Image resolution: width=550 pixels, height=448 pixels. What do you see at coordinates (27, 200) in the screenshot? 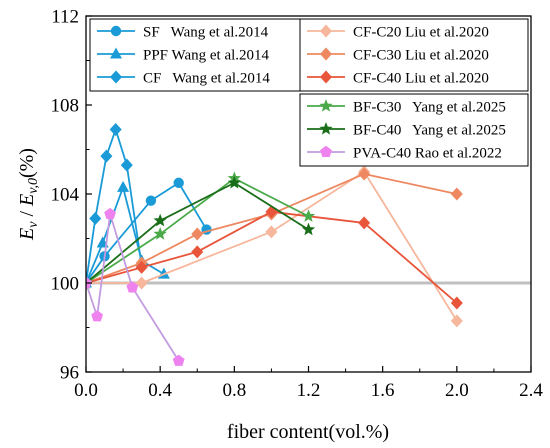
I see `y-axis-title-main2: E` at bounding box center [27, 200].